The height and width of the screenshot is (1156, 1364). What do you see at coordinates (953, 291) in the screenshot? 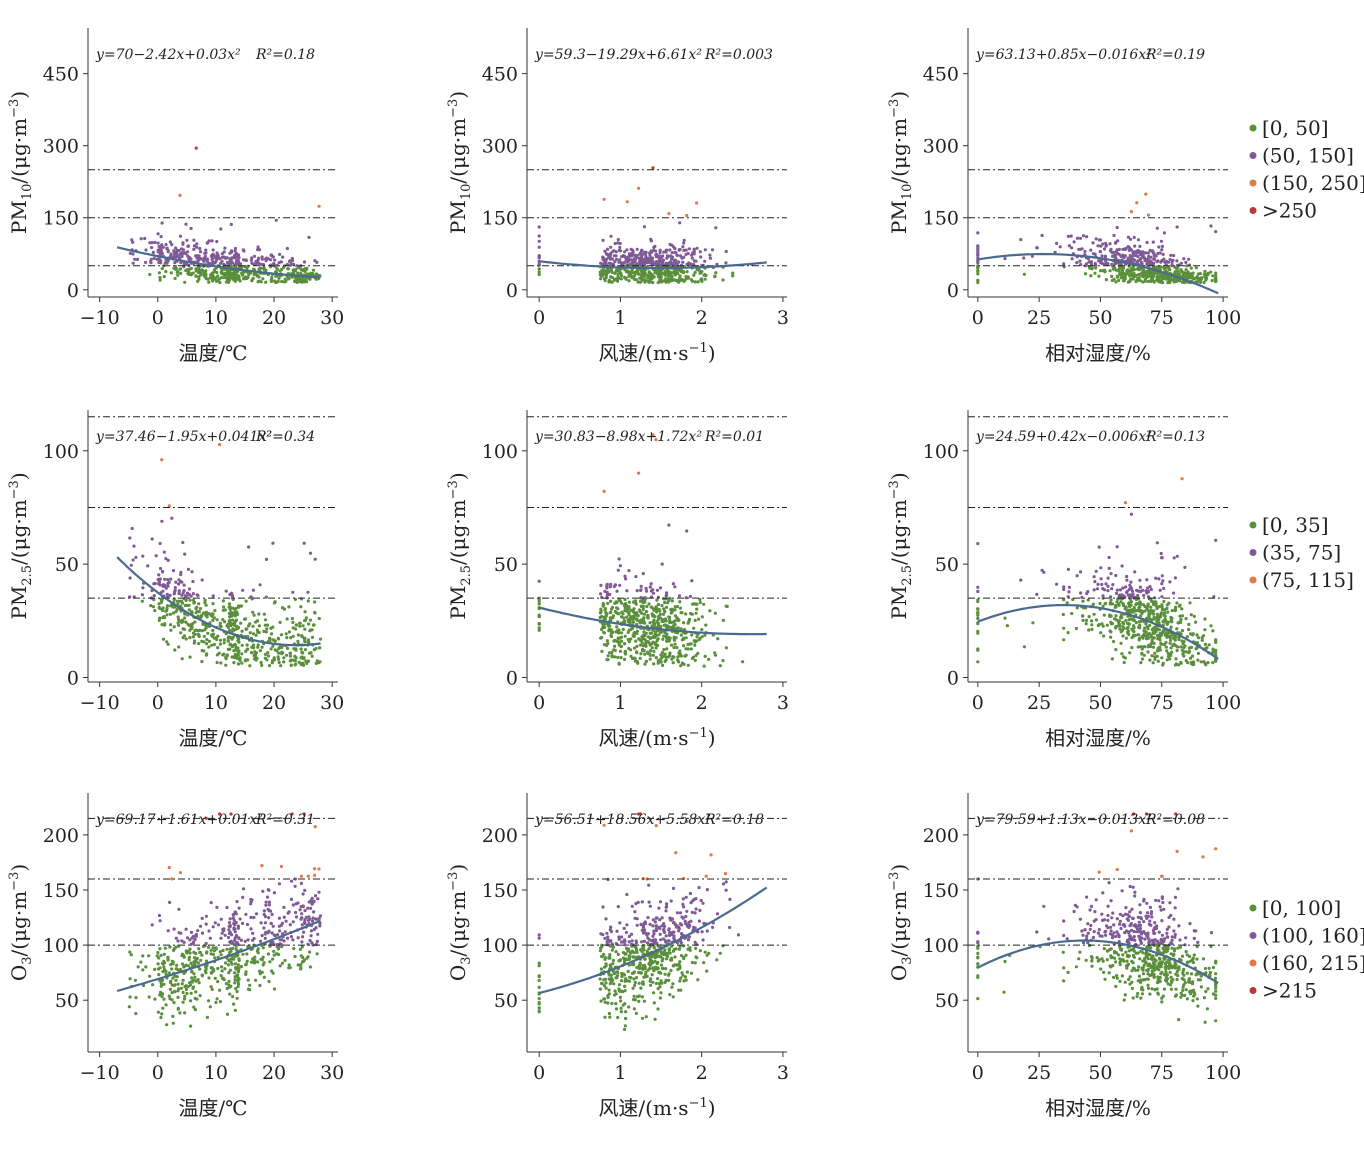
I see `y-tick-label: 0` at bounding box center [953, 291].